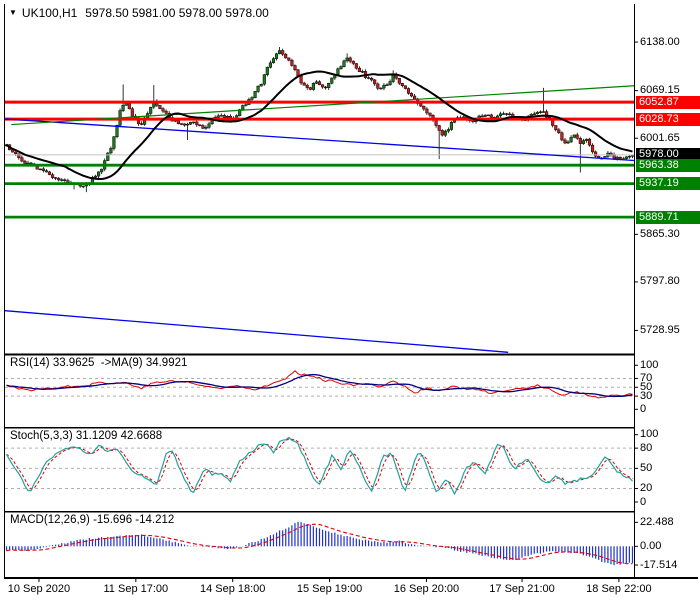 The width and height of the screenshot is (700, 600). Describe the element at coordinates (99, 363) in the screenshot. I see `rsi-indicator-label: RSI(14) 33.9625 ->MA(9) 34.9921` at that location.